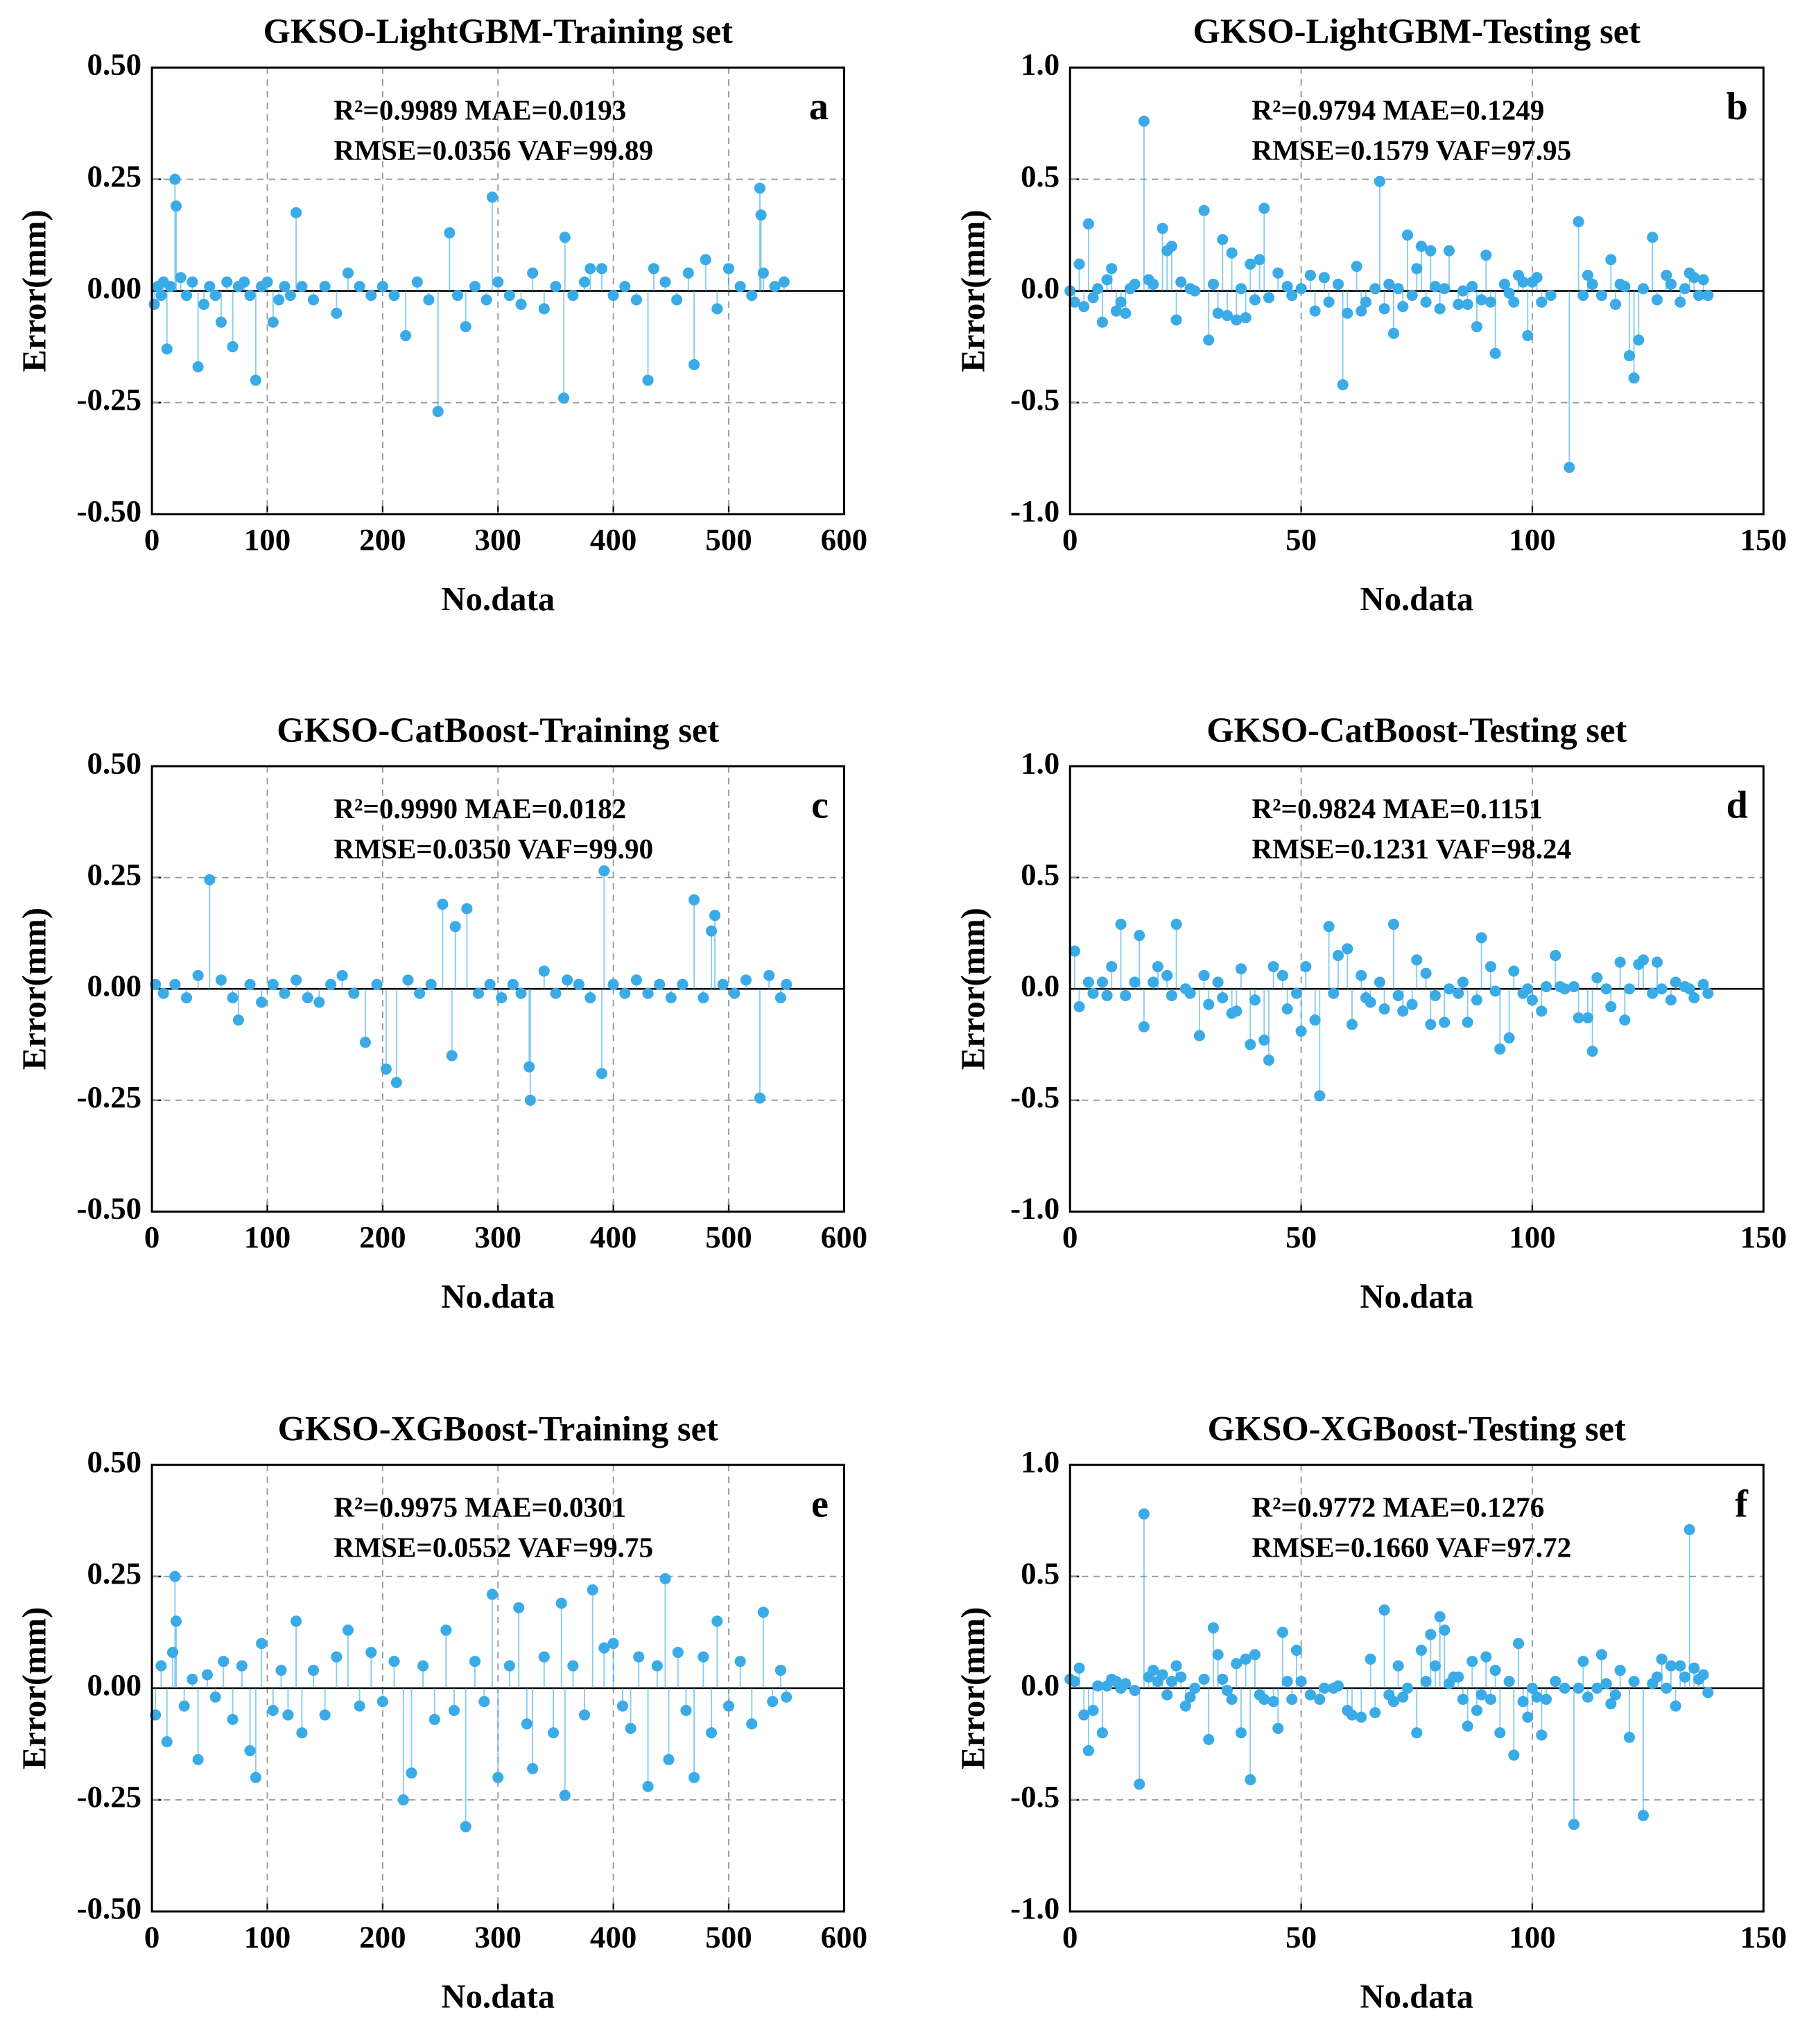 Image resolution: width=1818 pixels, height=2044 pixels. I want to click on plot-frame, so click(1416, 1688).